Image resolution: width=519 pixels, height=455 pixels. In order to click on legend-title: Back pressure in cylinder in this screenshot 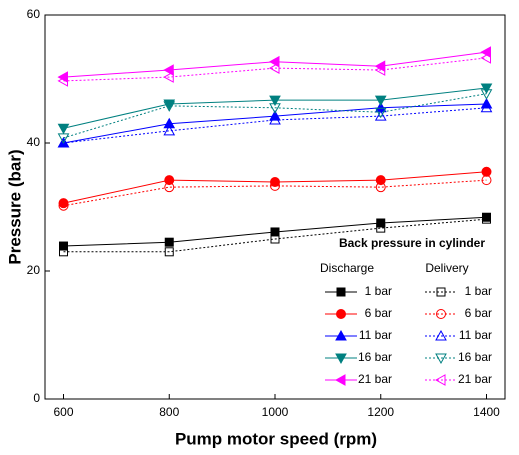, I will do `click(412, 243)`.